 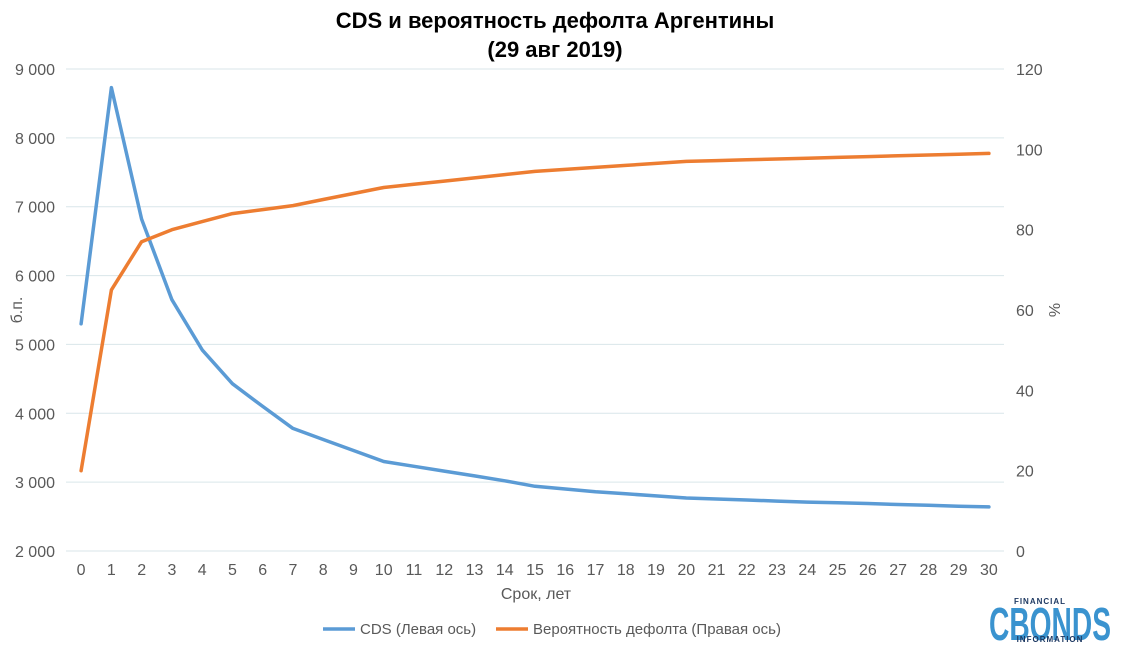 I want to click on left-tick-label: 9 000, so click(x=35, y=70).